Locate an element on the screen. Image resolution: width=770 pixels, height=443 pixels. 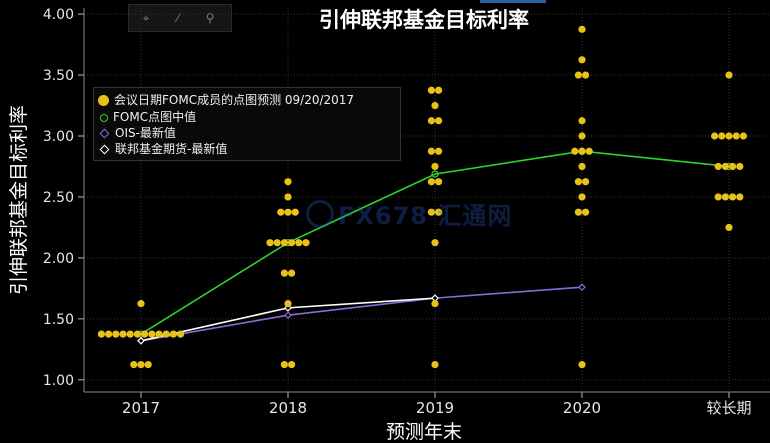
watermark: FX678 汇通网 is located at coordinates (409, 213).